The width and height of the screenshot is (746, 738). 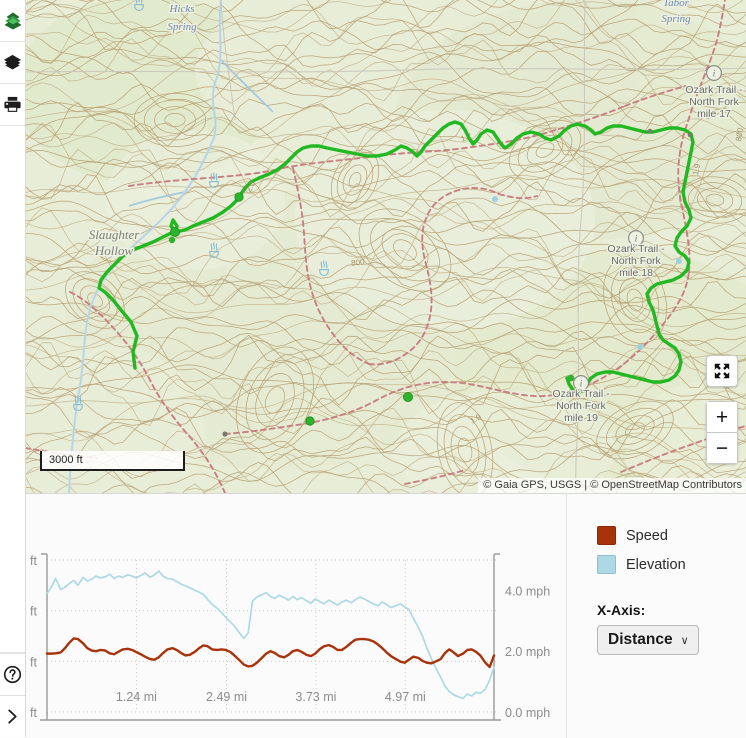 What do you see at coordinates (270, 653) in the screenshot?
I see `chart-line-speed` at bounding box center [270, 653].